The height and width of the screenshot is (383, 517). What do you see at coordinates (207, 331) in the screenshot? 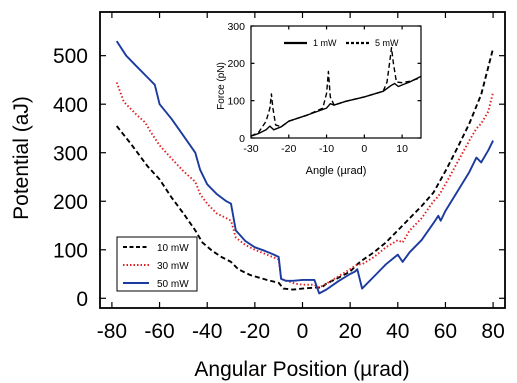
I see `main-x-tick-label: -40` at bounding box center [207, 331].